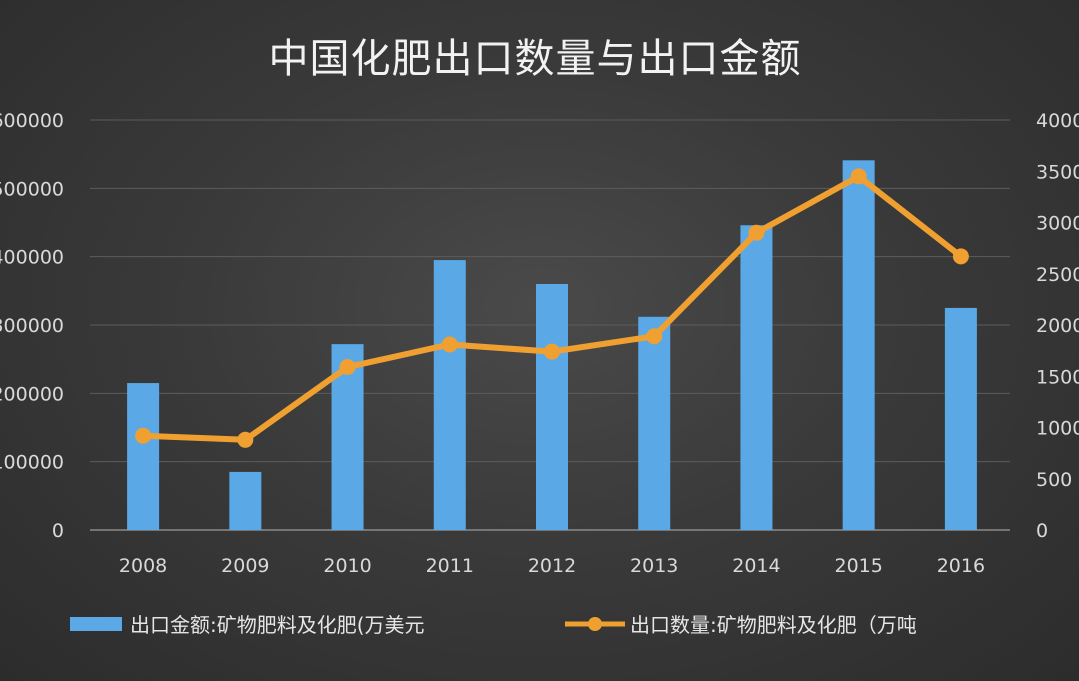  Describe the element at coordinates (773, 625) in the screenshot. I see `legend-line-label: 出口数量:矿物肥料及化肥（万吨` at that location.